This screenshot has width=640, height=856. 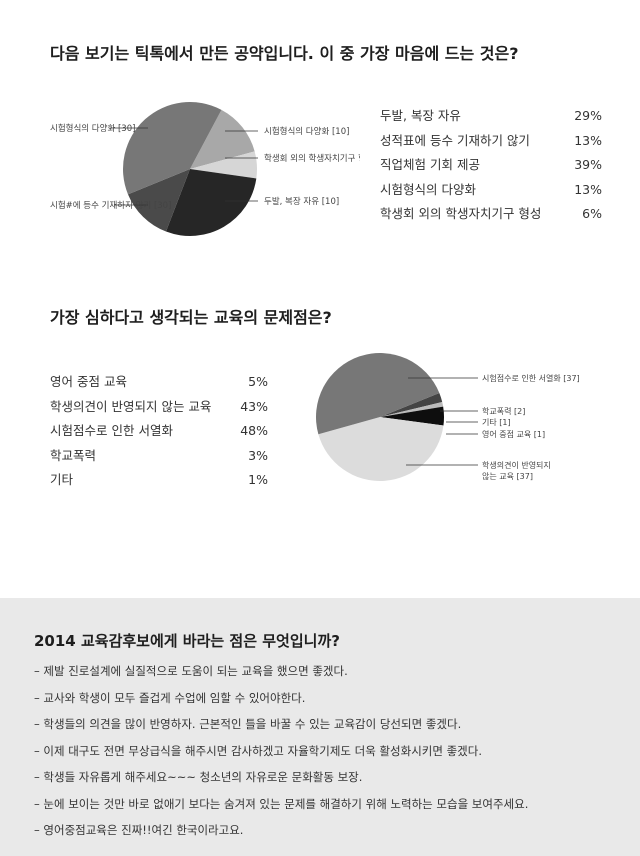 I want to click on table-row: 학교폭력 3%, so click(x=159, y=456).